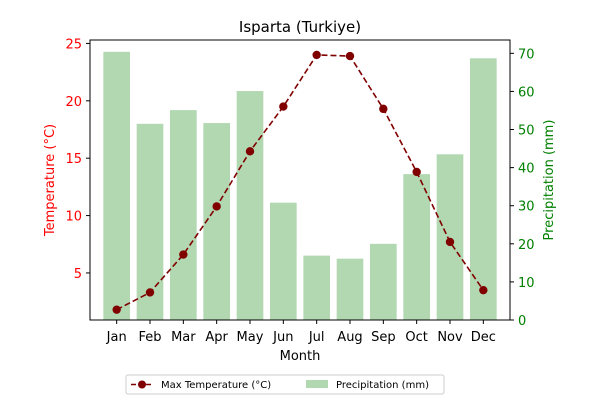  Describe the element at coordinates (301, 332) in the screenshot. I see `x-axis-ticks: Jan Feb Mar Apr May Jun Jul Aug Sep Oct Nov Dec` at that location.